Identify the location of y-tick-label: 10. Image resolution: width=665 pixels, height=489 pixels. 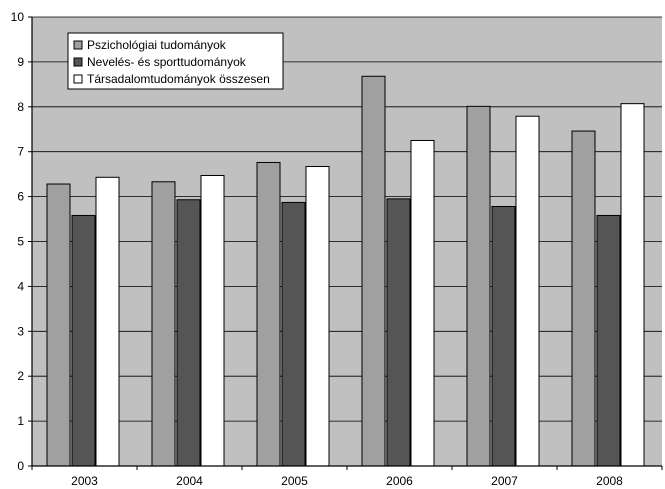
(18, 17).